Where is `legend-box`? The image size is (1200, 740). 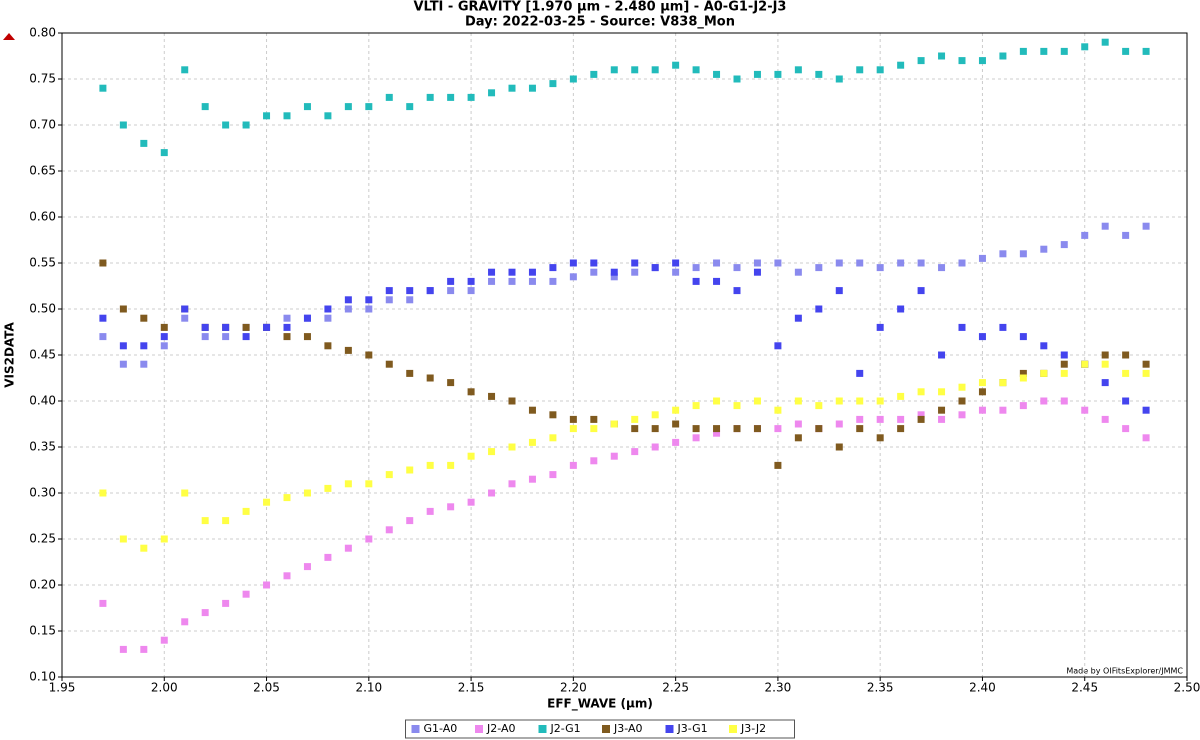 legend-box is located at coordinates (600, 729).